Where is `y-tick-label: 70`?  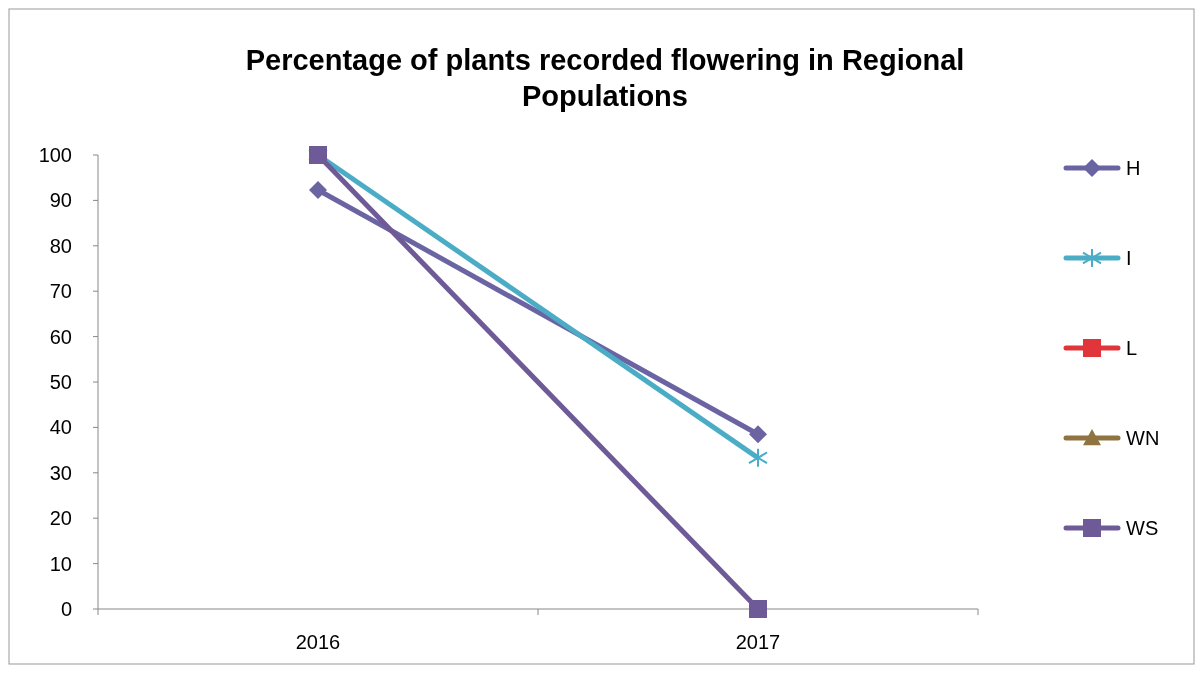
y-tick-label: 70 is located at coordinates (60, 291).